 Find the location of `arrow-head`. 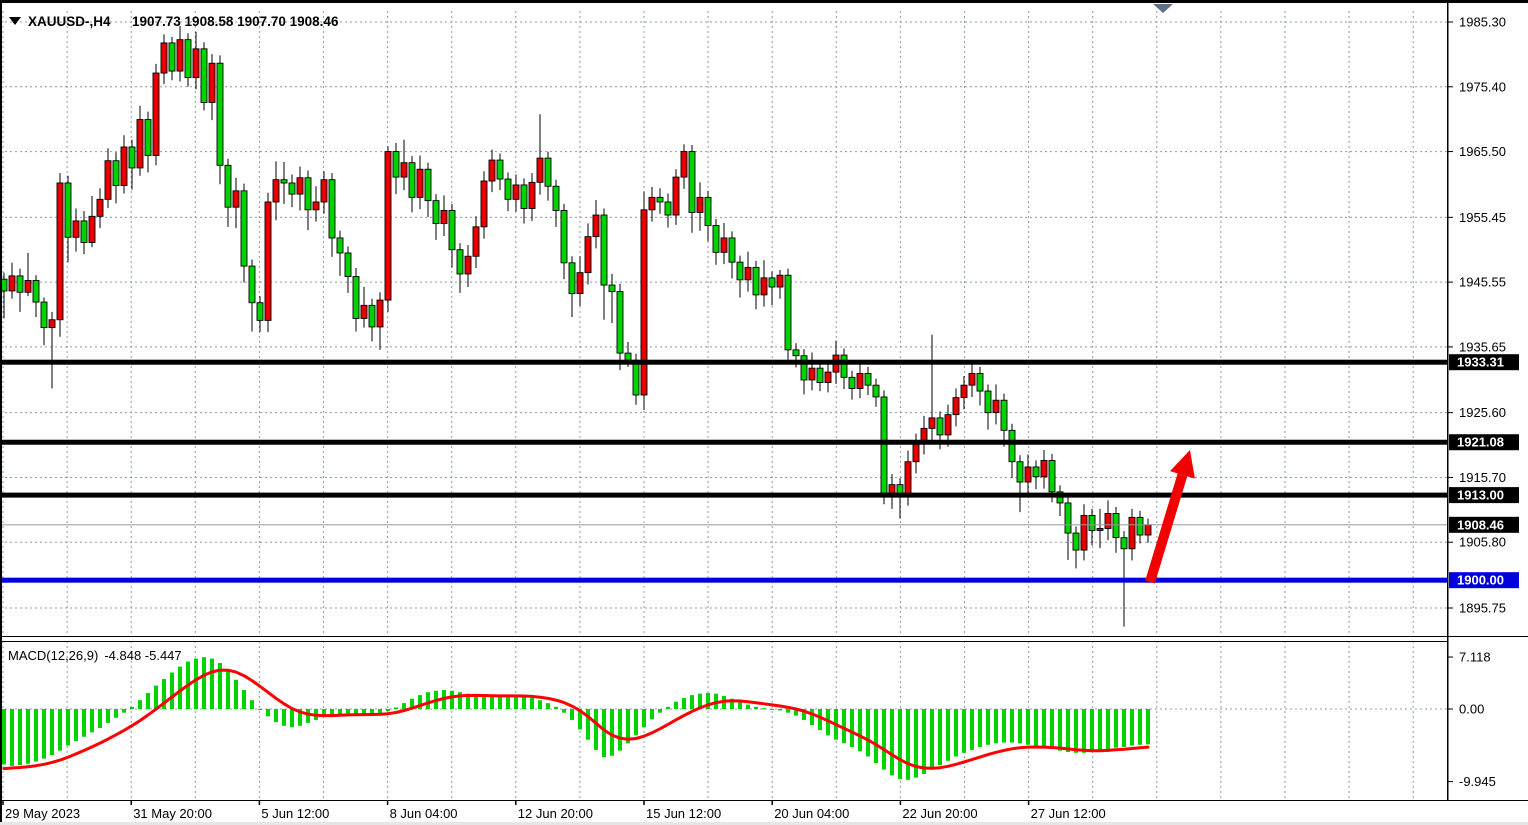

arrow-head is located at coordinates (1182, 464).